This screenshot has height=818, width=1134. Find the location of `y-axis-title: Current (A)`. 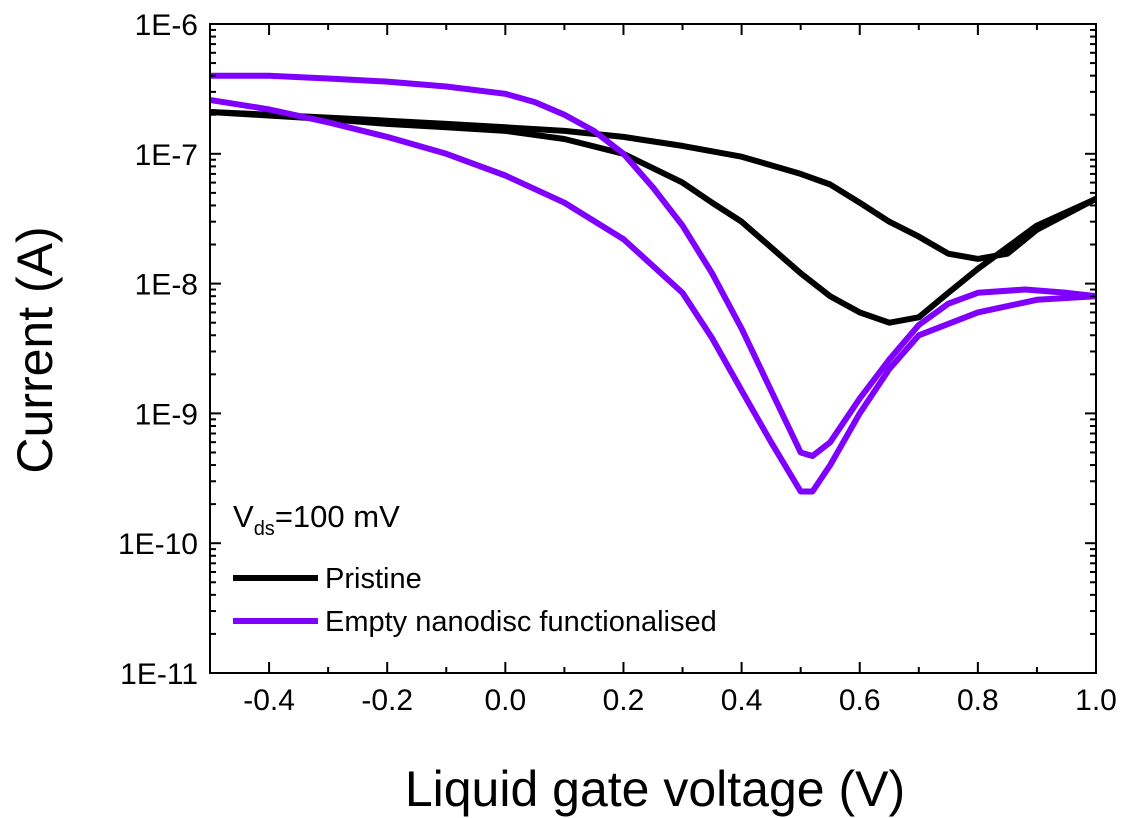

y-axis-title: Current (A) is located at coordinates (35, 349).